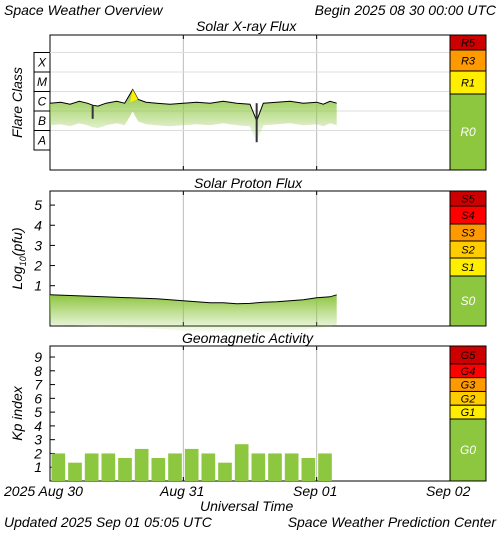 The image size is (500, 533). Describe the element at coordinates (43, 491) in the screenshot. I see `x-tick-label: 2025 Aug 30` at that location.